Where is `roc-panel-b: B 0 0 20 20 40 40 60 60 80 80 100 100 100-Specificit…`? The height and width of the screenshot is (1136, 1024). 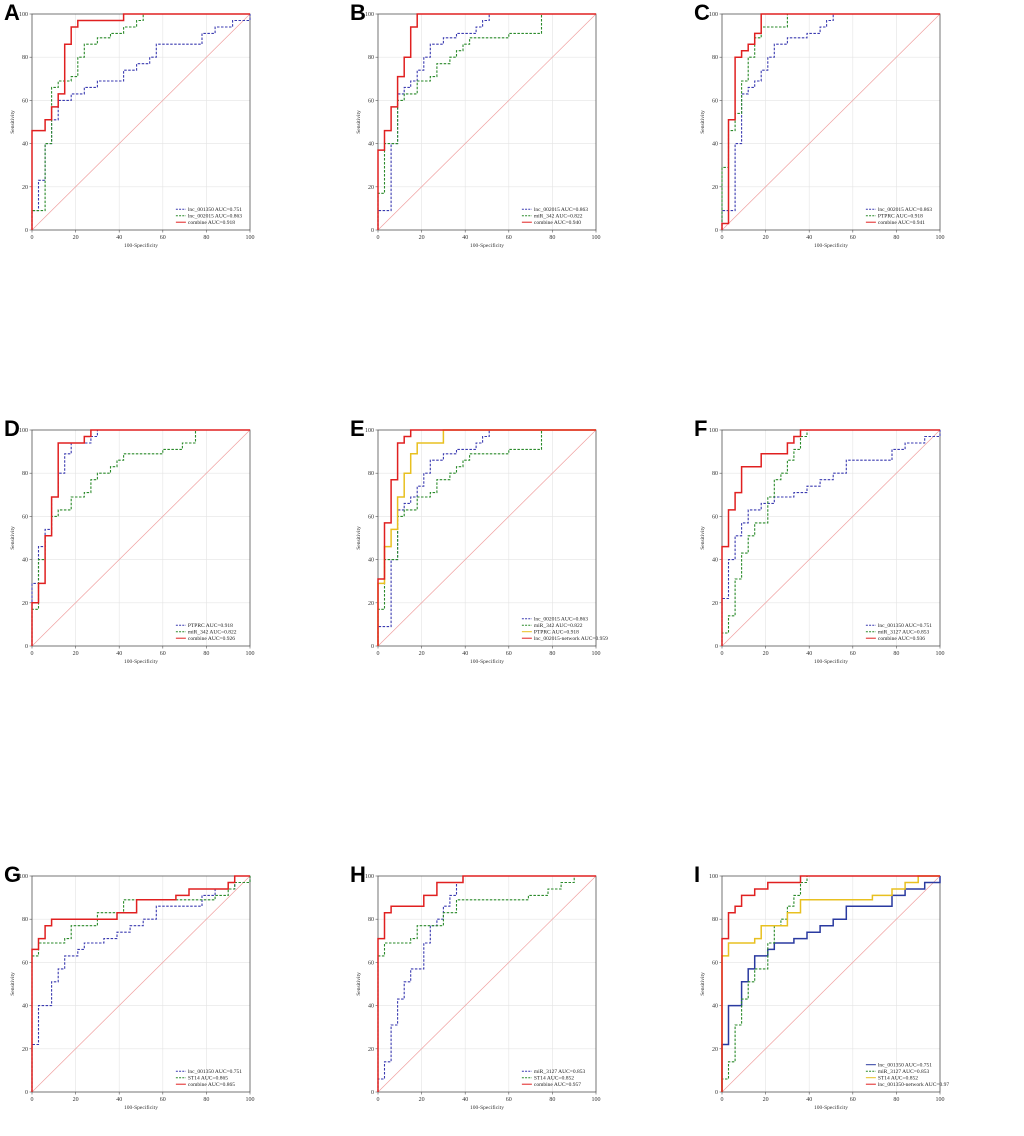
roc-panel-b: B 0 0 20 20 40 40 60 60 80 80 100 100 100-Specificit… is located at coordinates (515, 132).